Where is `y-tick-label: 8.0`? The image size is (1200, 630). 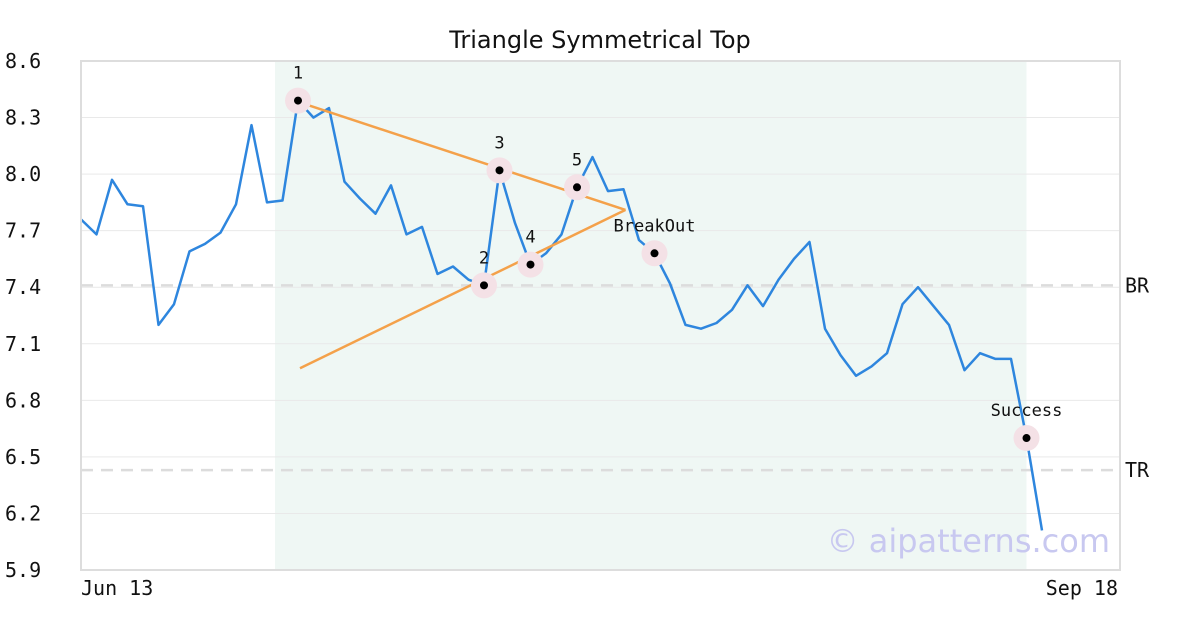
y-tick-label: 8.0 is located at coordinates (23, 174).